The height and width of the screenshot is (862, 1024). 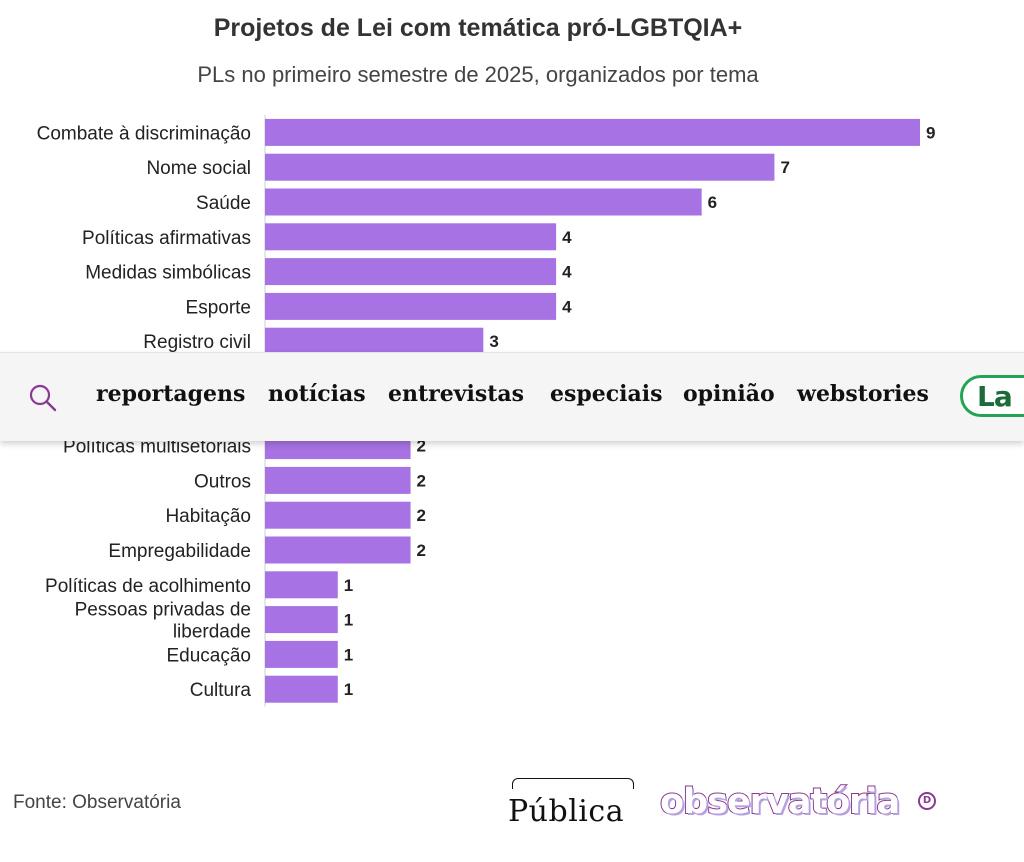 I want to click on category-label: Nome social, so click(x=198, y=168).